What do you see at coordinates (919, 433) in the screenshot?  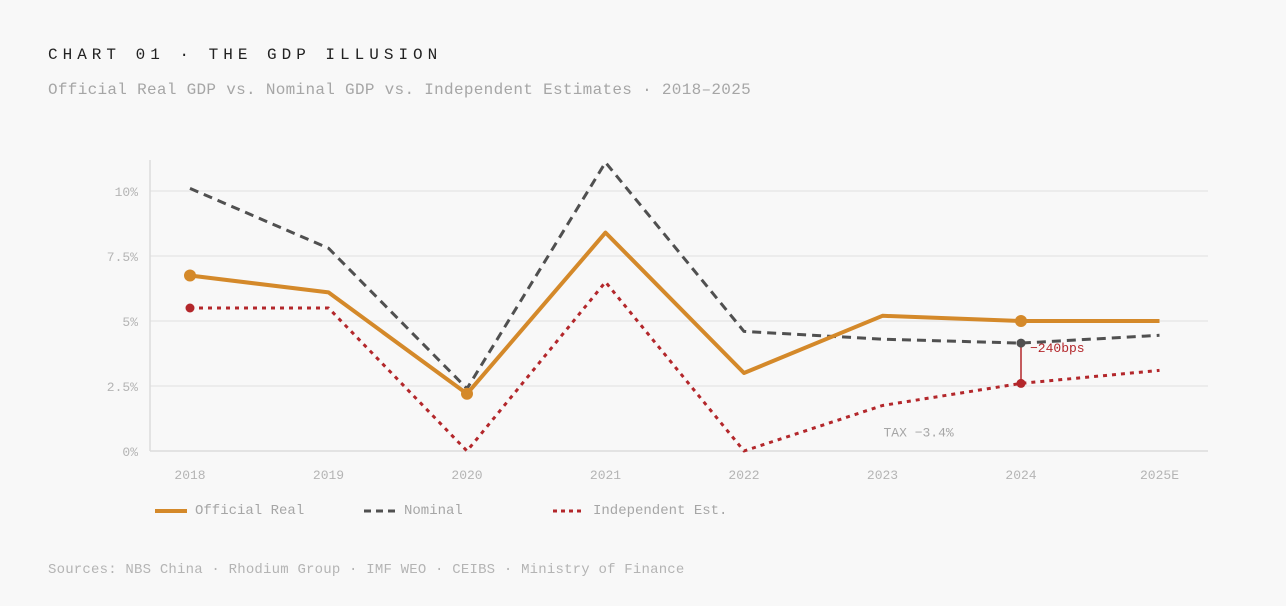 I see `tax-annotation-label: TAX −3.4%` at bounding box center [919, 433].